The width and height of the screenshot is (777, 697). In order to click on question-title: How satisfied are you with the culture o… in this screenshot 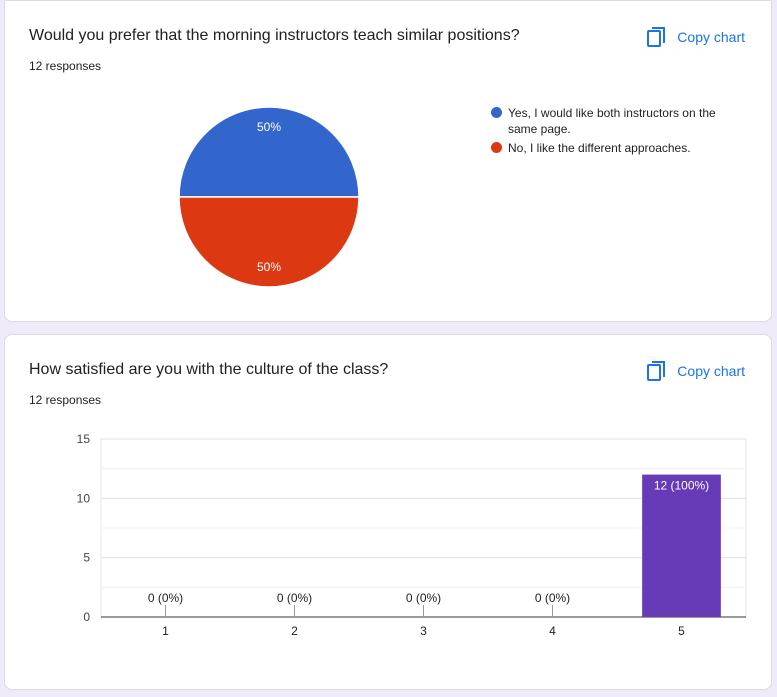, I will do `click(209, 369)`.